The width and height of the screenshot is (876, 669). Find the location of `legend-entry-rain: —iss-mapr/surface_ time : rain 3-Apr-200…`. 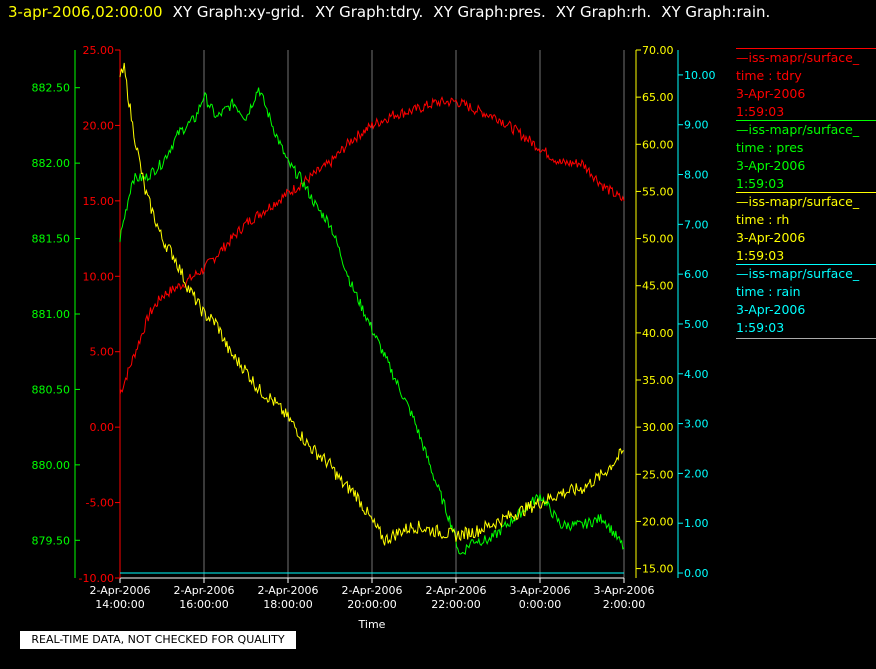

legend-entry-rain: —iss-mapr/surface_ time : rain 3-Apr-200… is located at coordinates (806, 301).